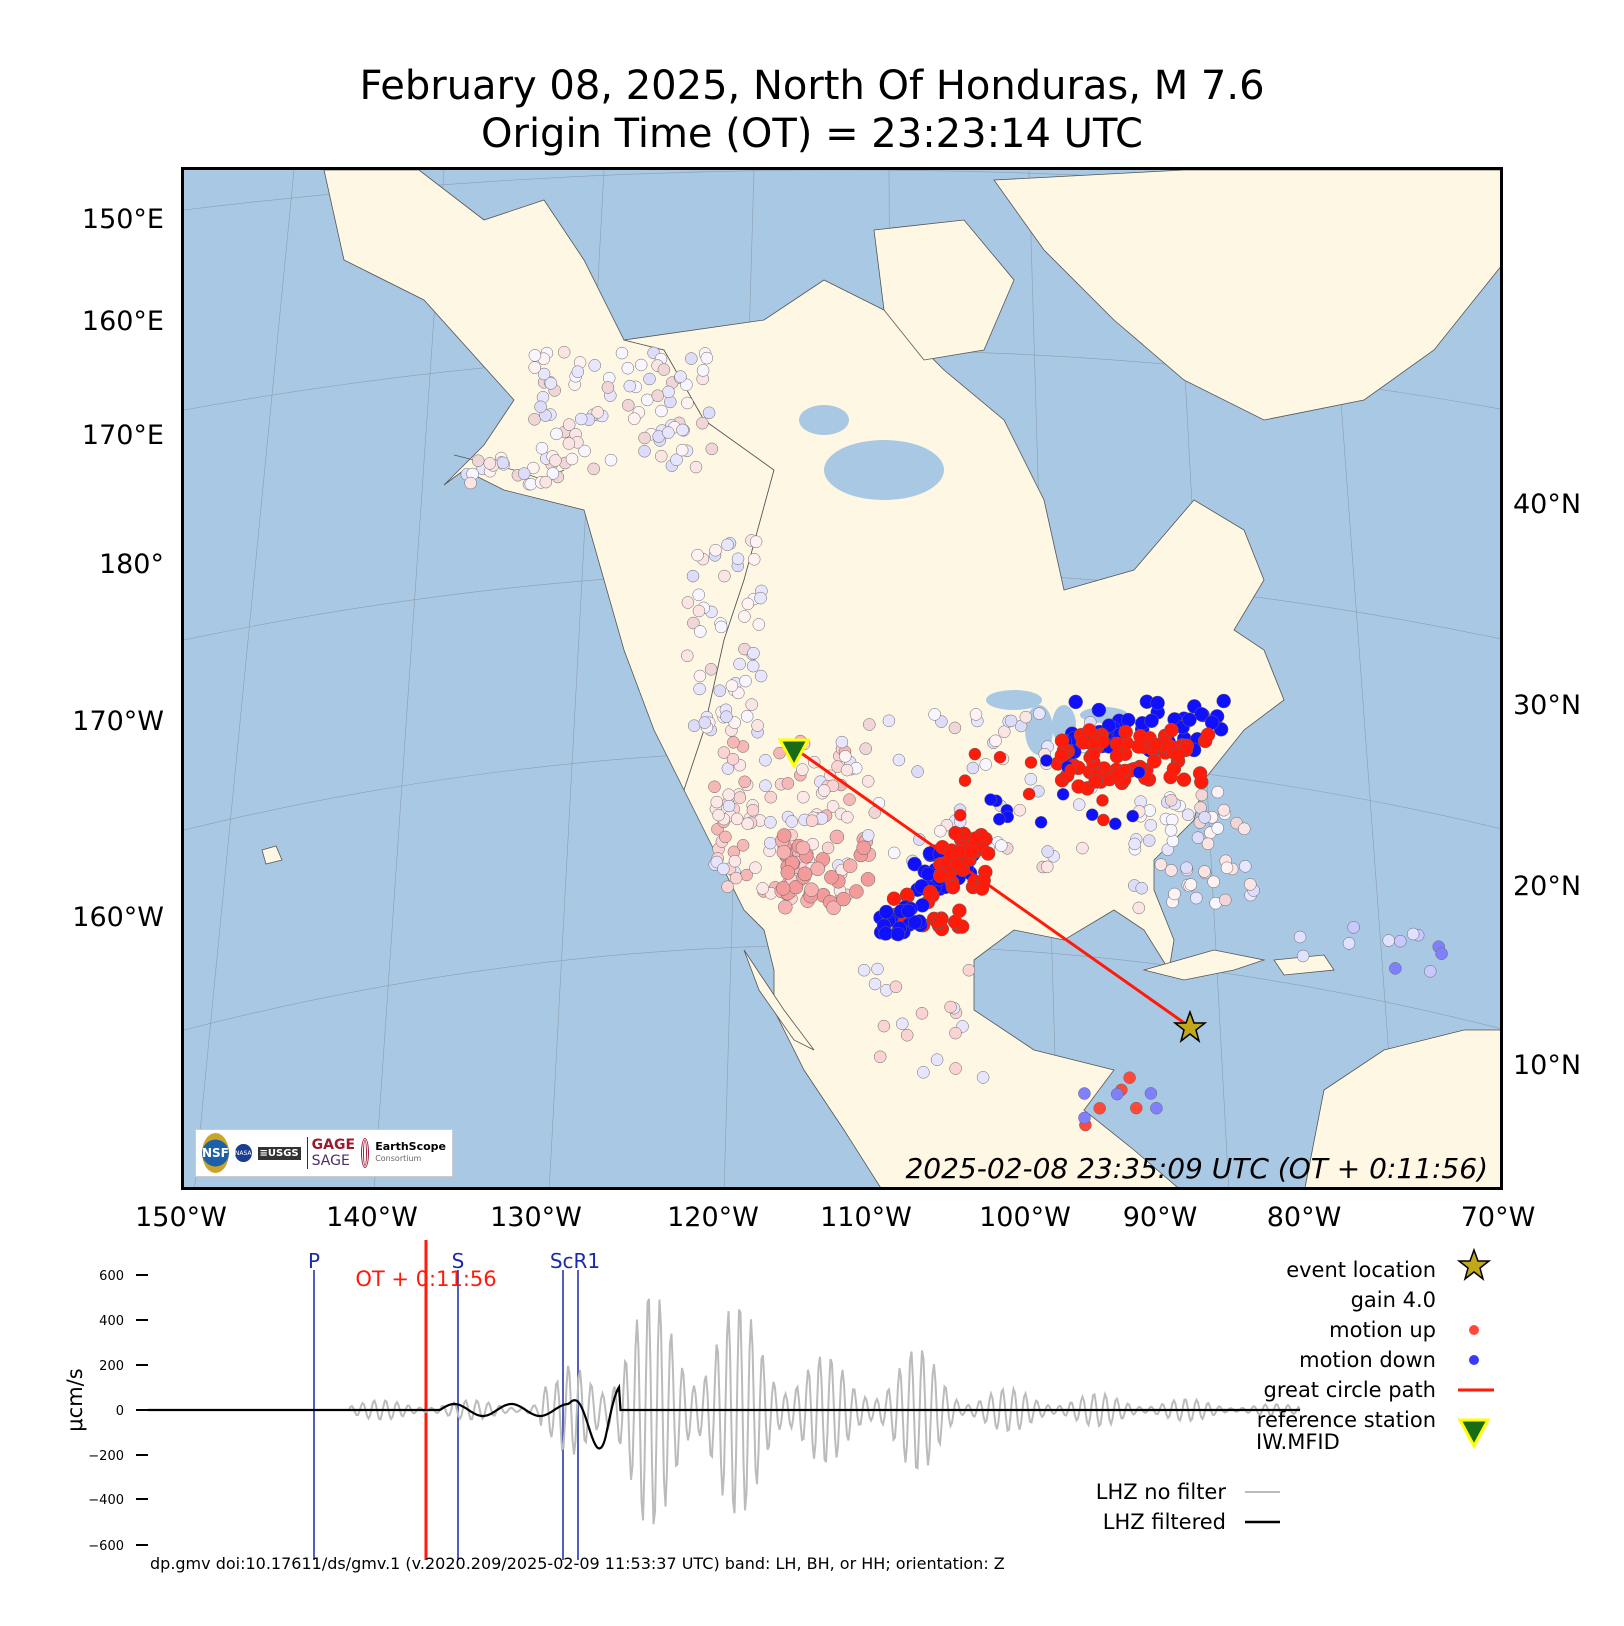 Image resolution: width=1624 pixels, height=1626 pixels. I want to click on y-tick-label: −400, so click(106, 1500).